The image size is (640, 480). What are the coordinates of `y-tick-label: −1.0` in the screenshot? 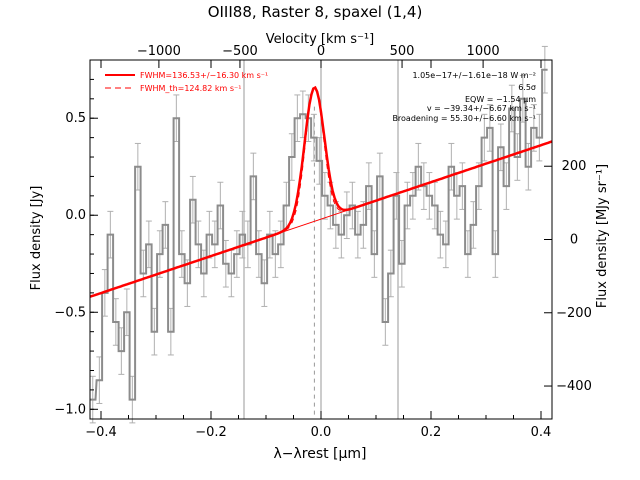 It's located at (70, 409).